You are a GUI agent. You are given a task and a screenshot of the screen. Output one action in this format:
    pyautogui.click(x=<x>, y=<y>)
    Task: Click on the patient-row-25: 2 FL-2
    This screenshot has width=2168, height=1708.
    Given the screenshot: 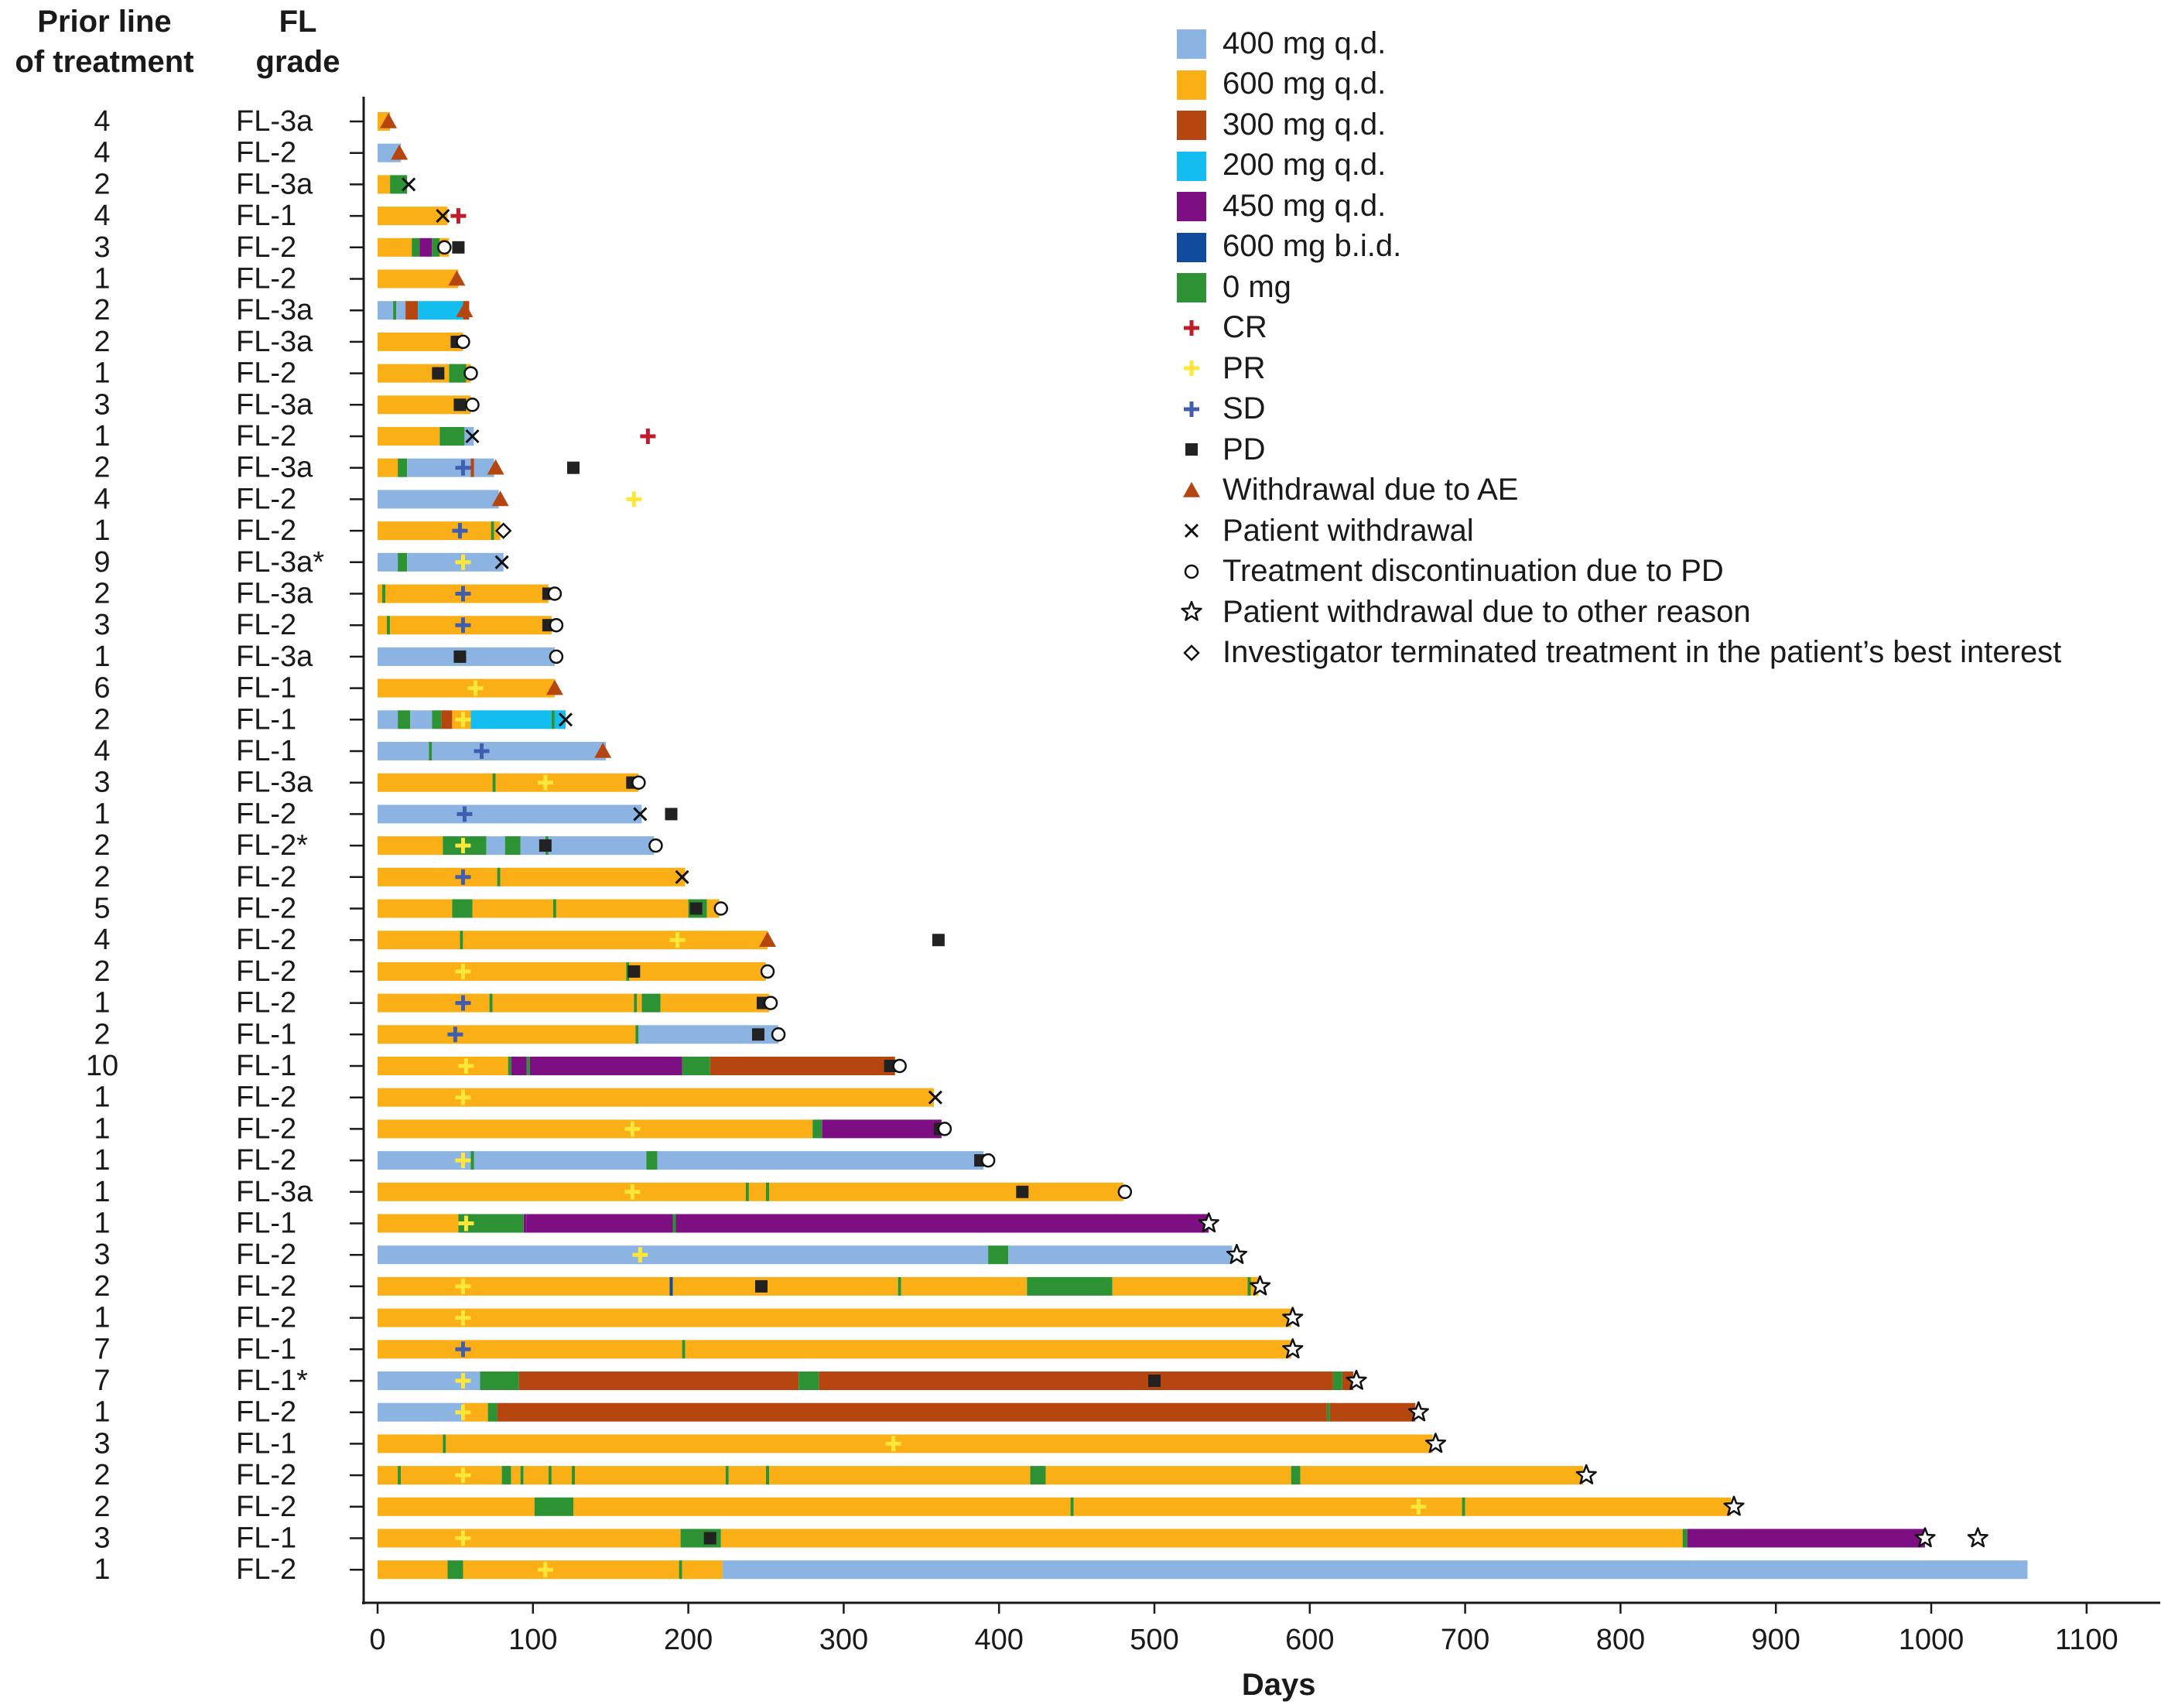 What is the action you would take?
    pyautogui.click(x=391, y=877)
    